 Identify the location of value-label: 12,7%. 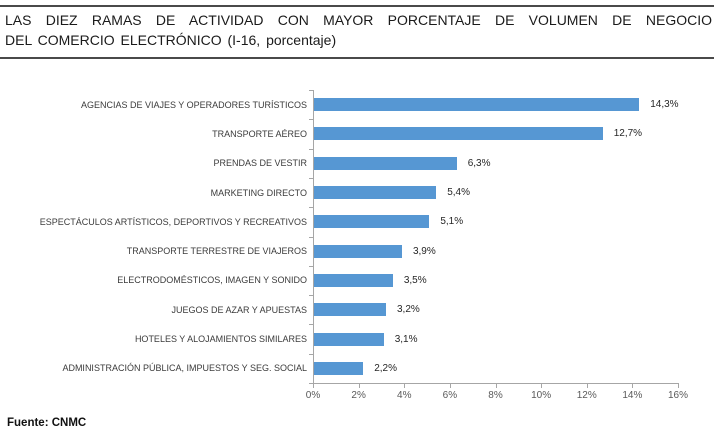
(628, 134).